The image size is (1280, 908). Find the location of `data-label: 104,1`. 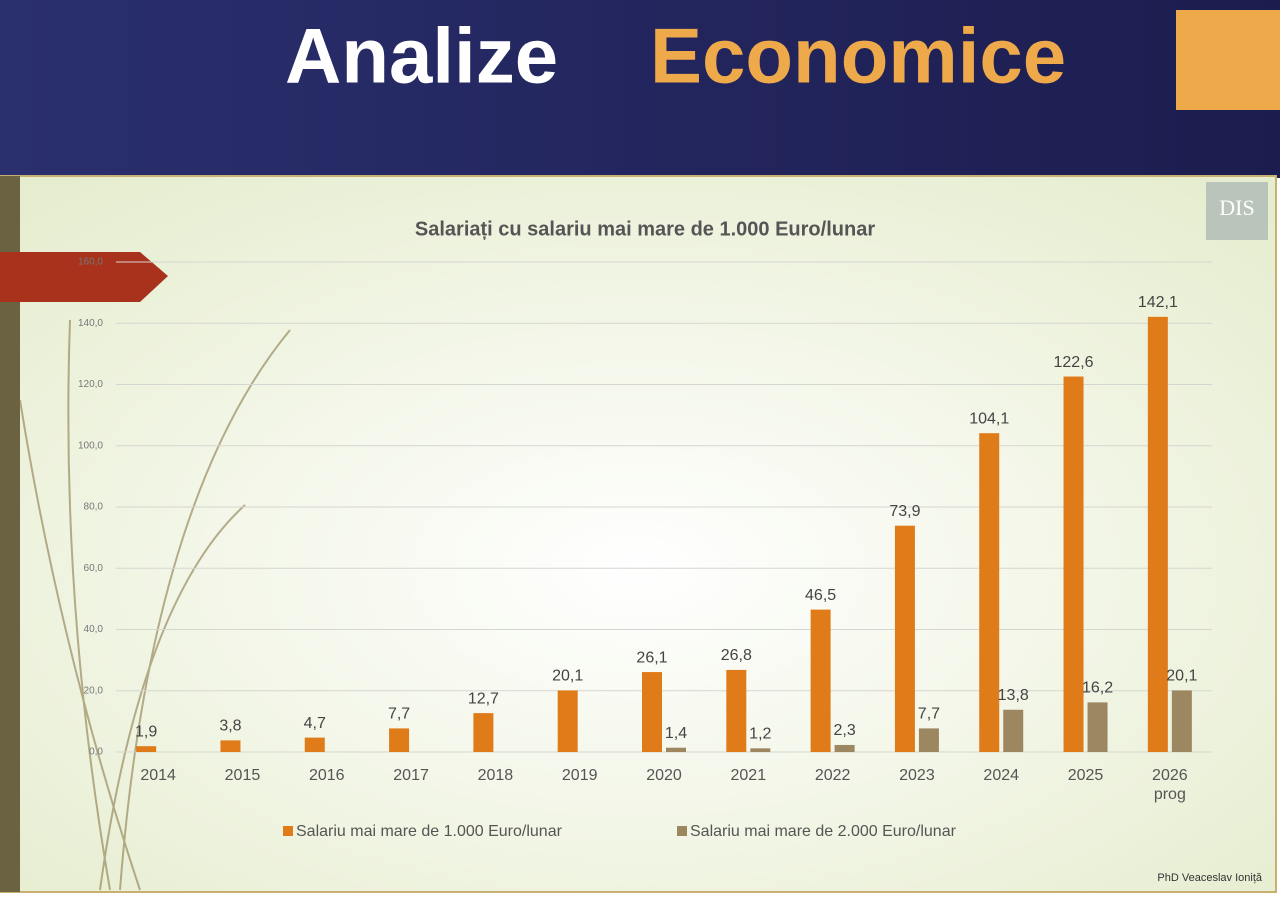

data-label: 104,1 is located at coordinates (989, 418).